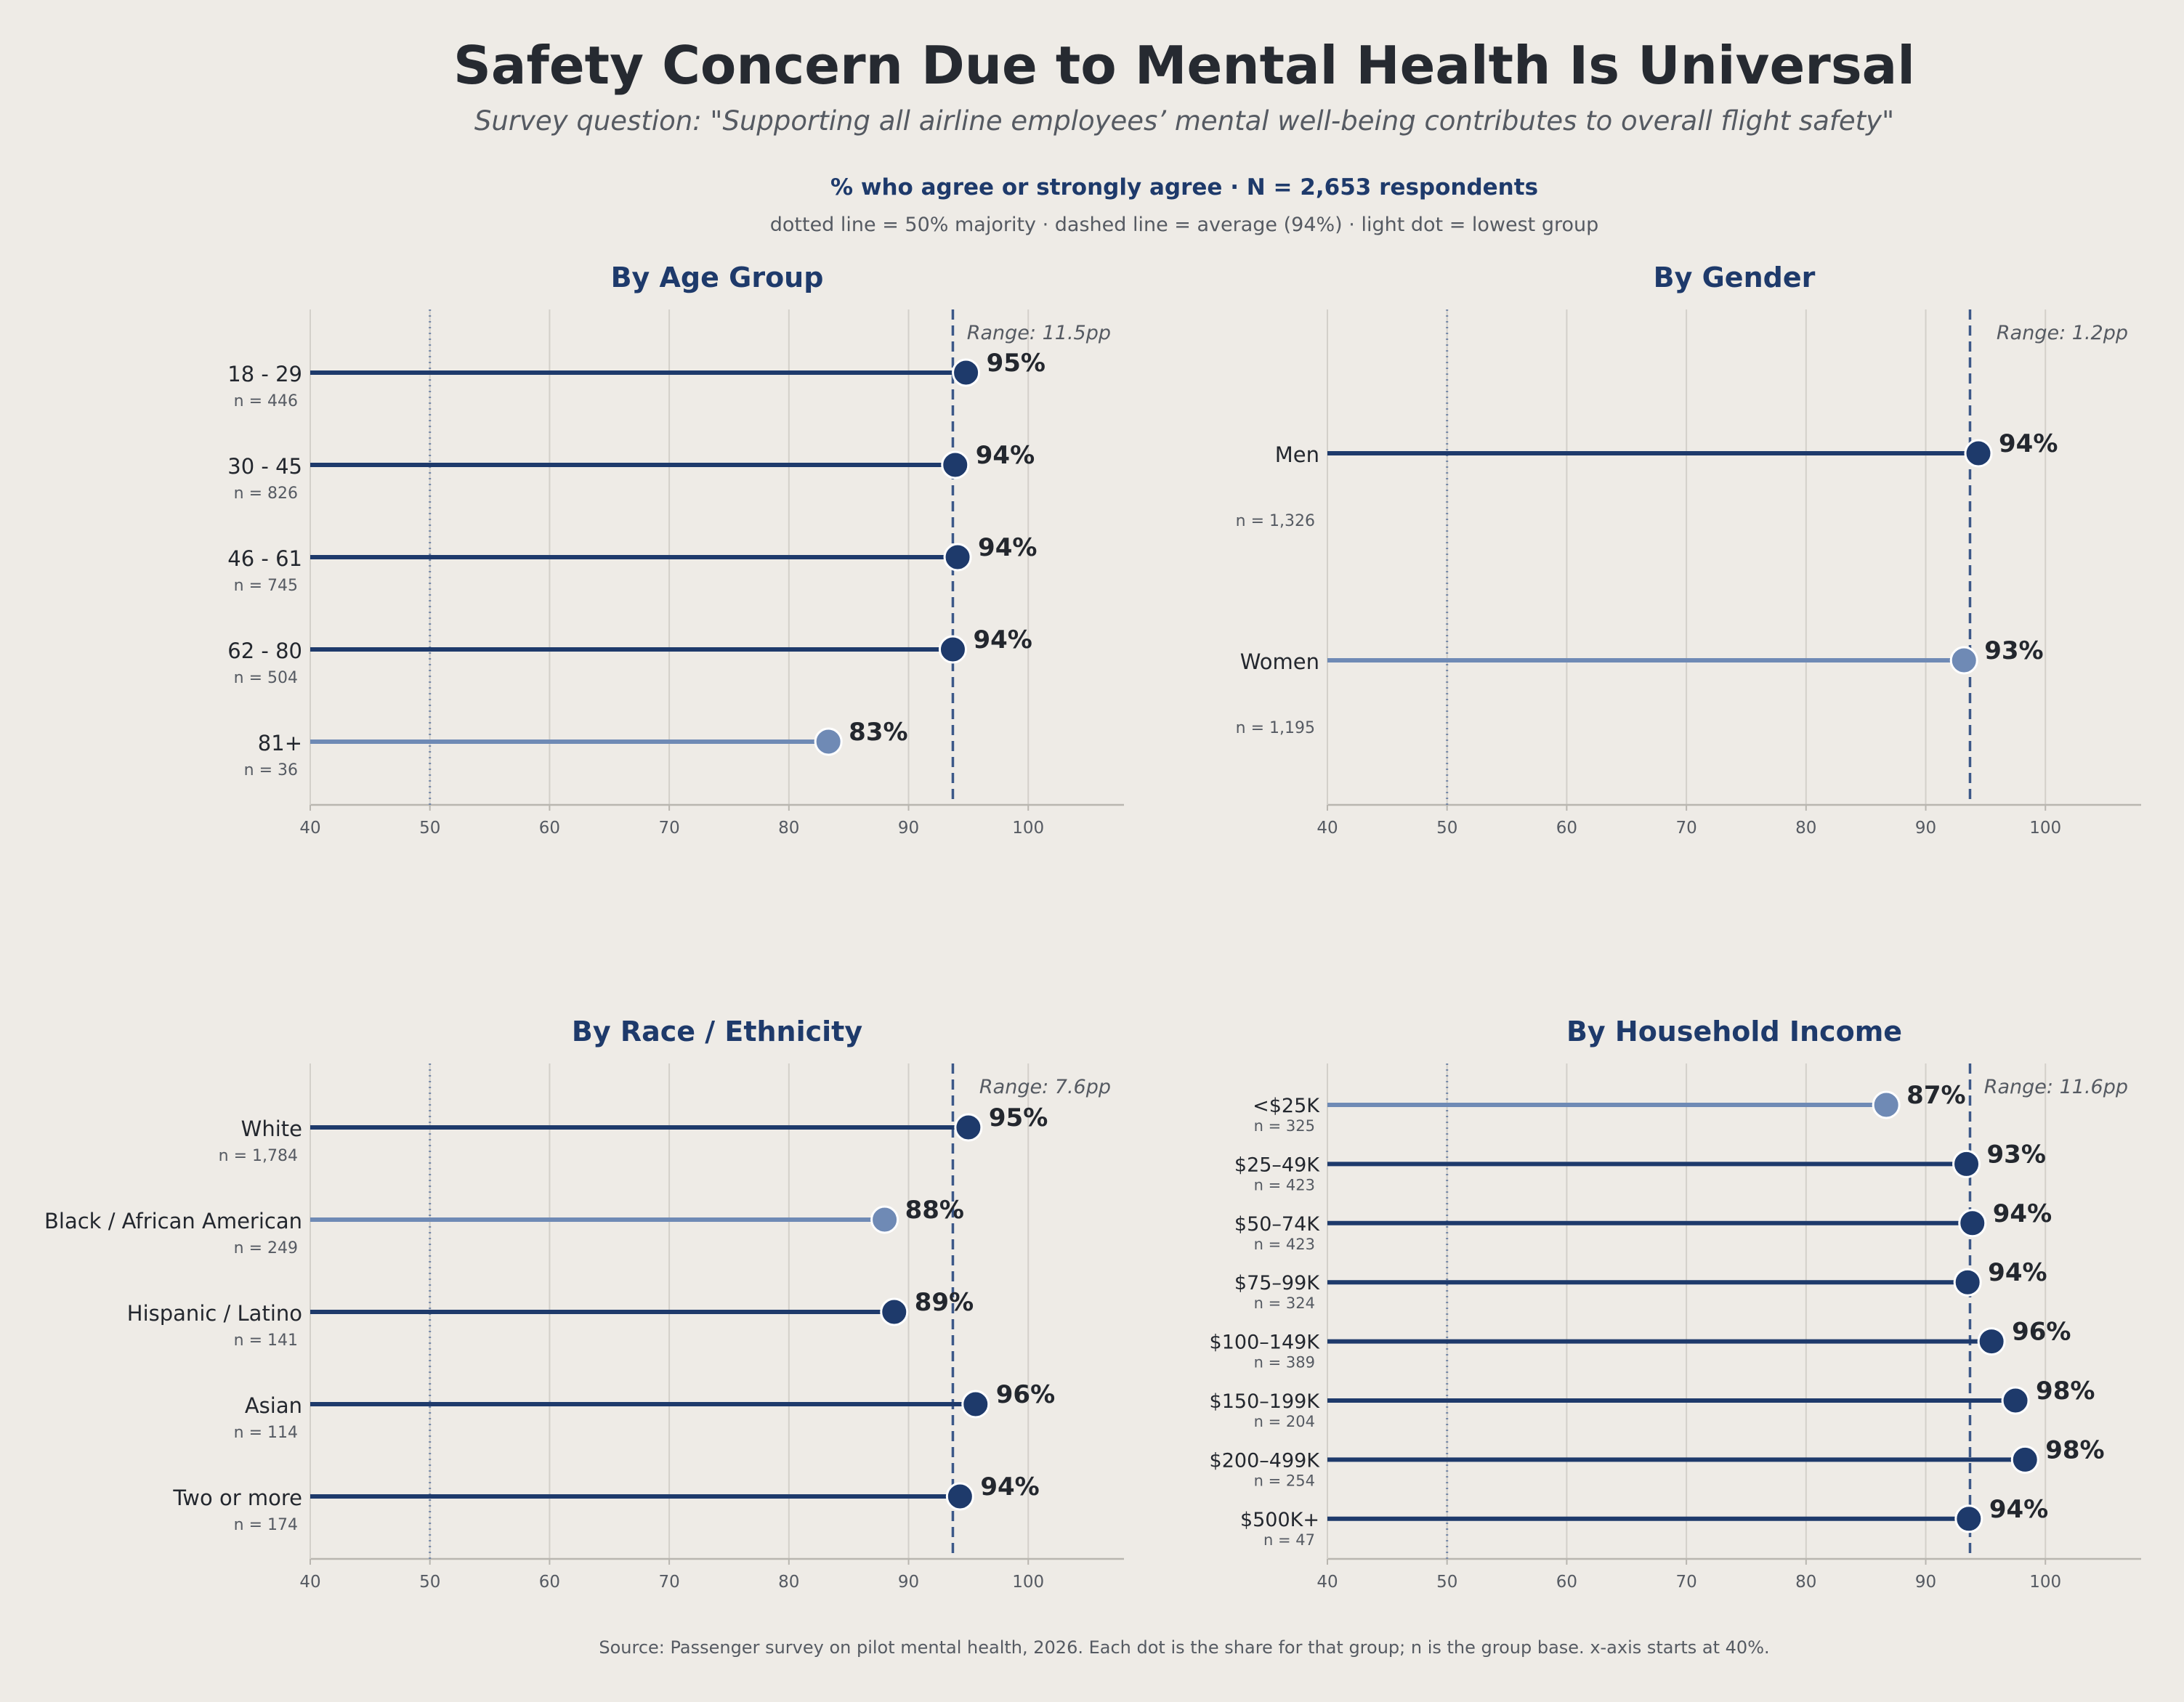  What do you see at coordinates (1019, 1118) in the screenshot?
I see `value-label: 95%` at bounding box center [1019, 1118].